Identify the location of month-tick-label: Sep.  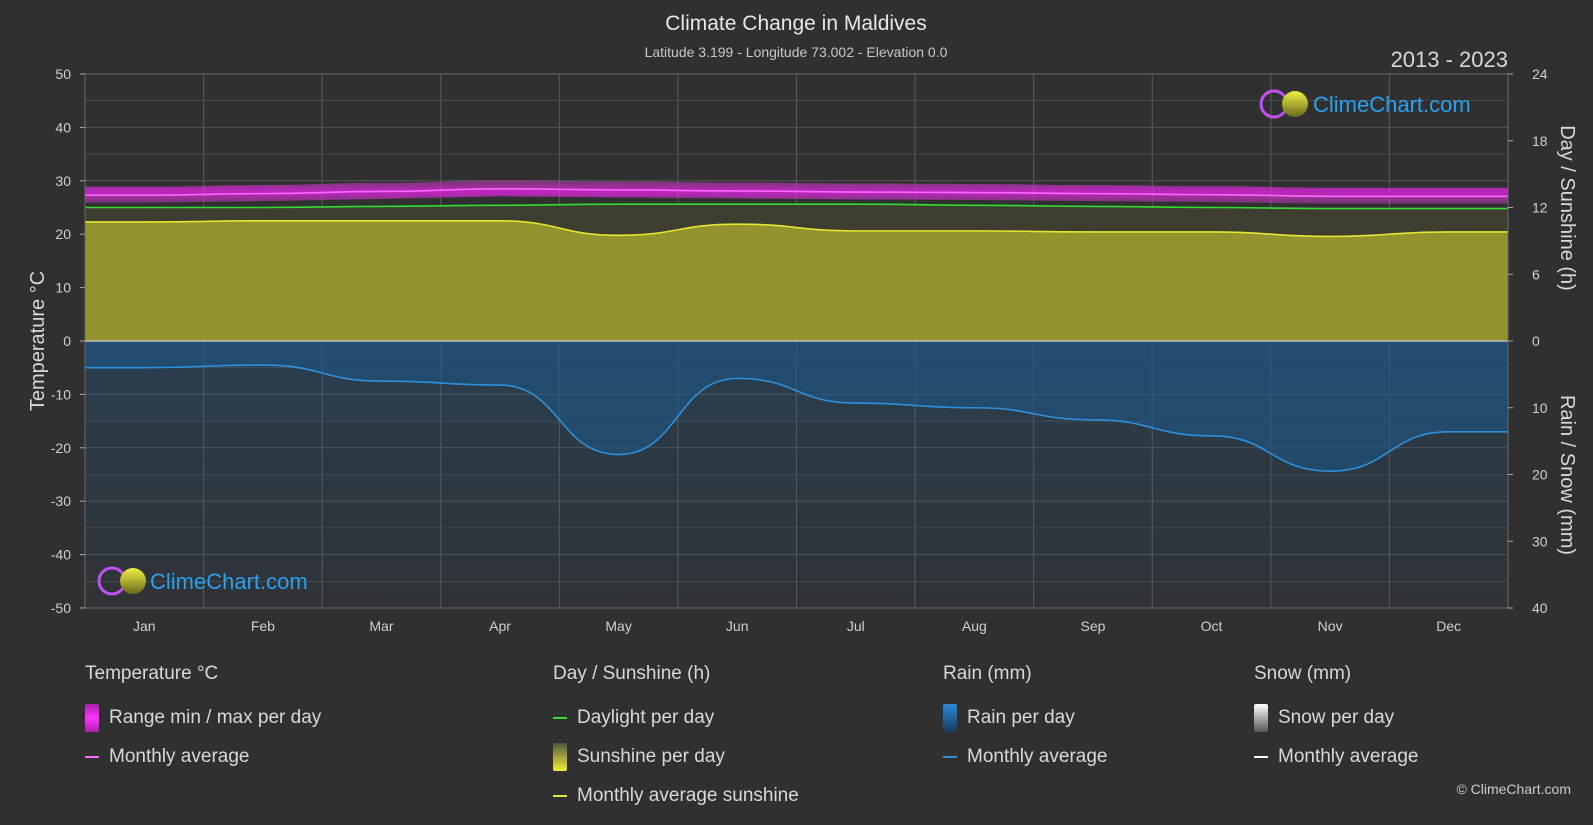
(1092, 626).